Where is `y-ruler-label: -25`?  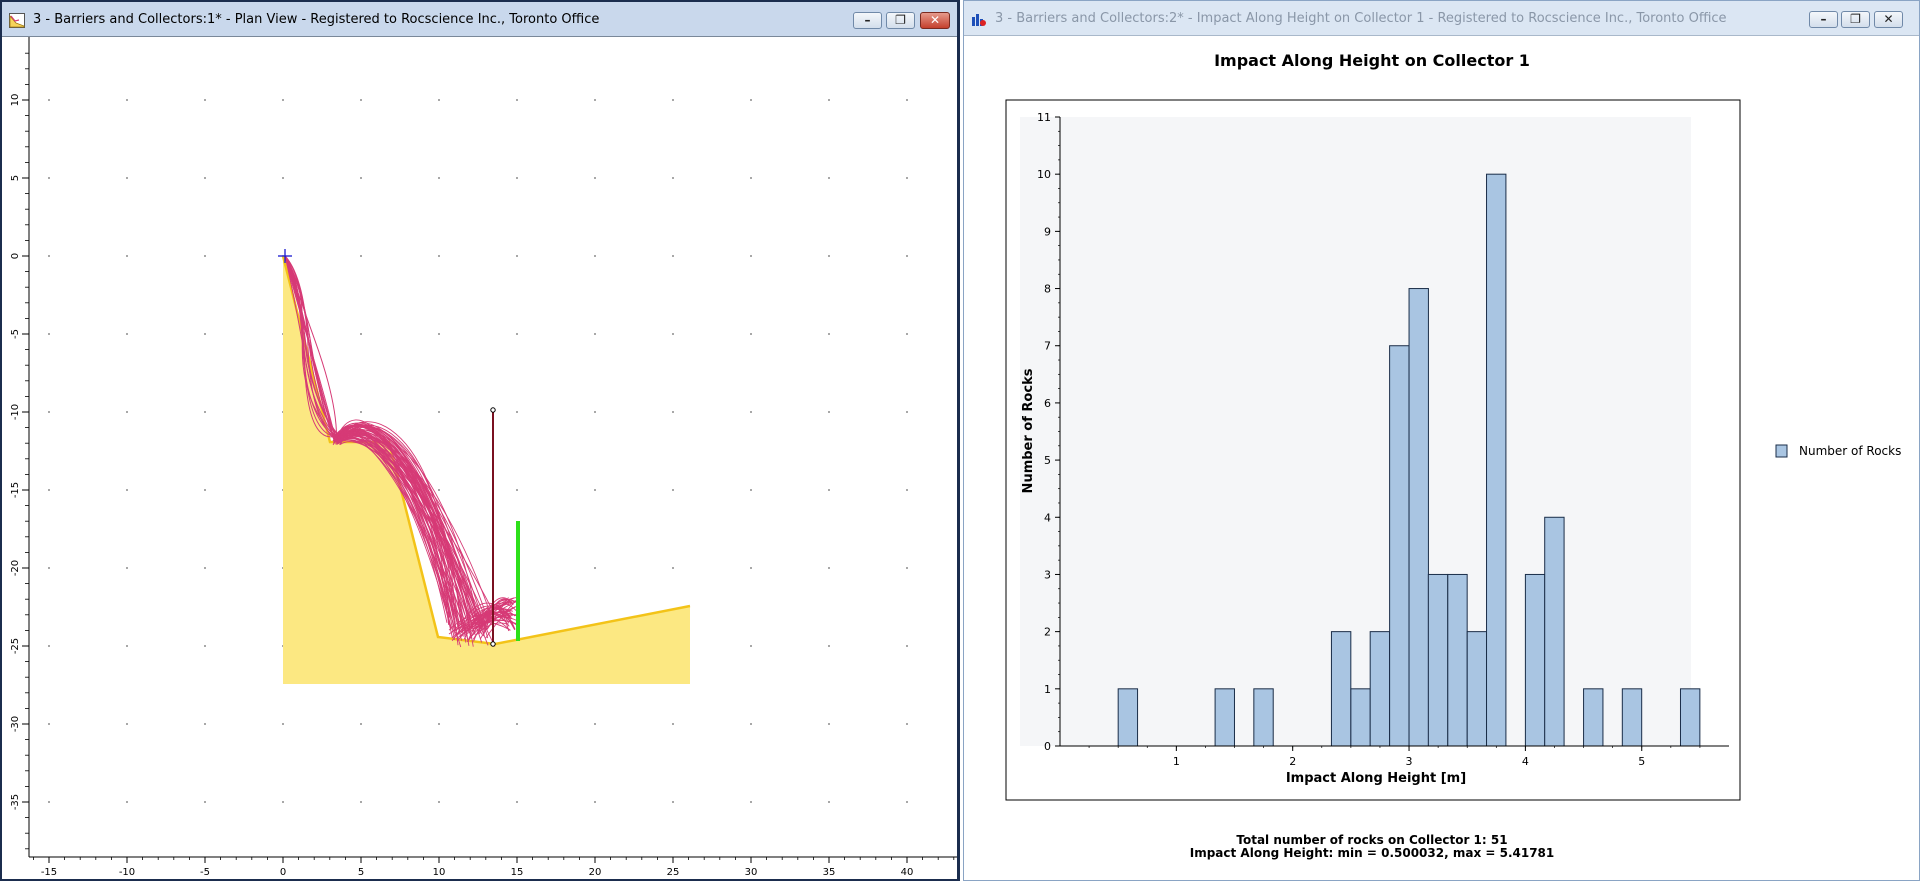 y-ruler-label: -25 is located at coordinates (15, 646).